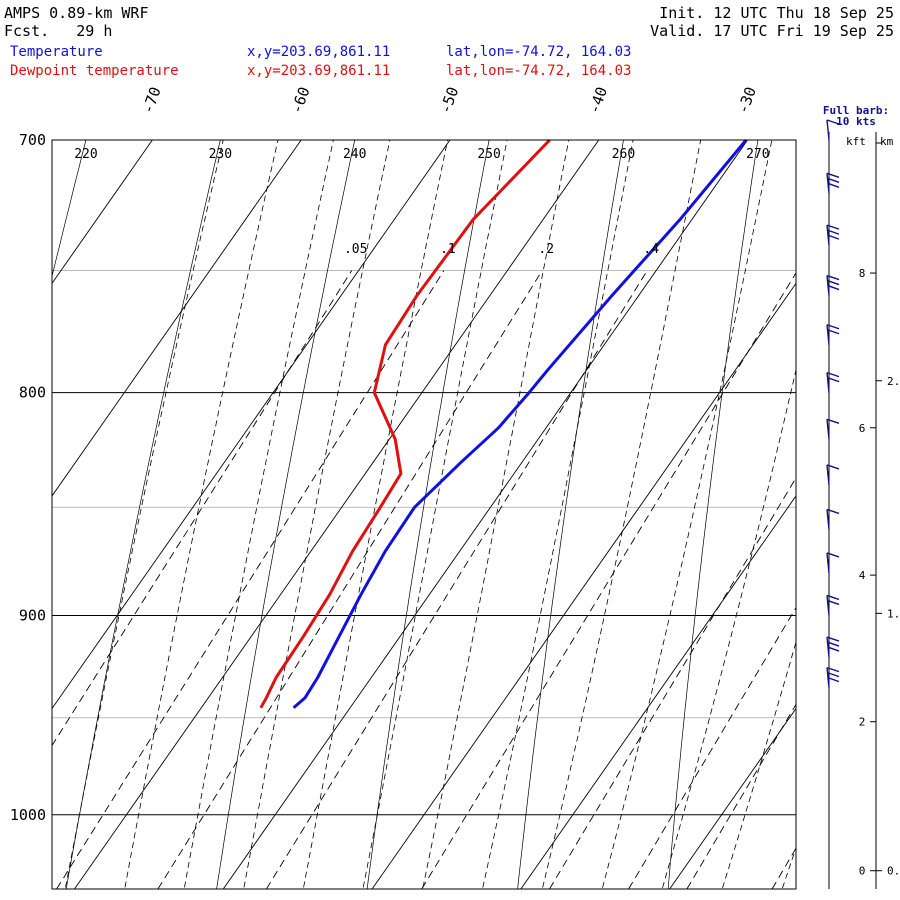  Describe the element at coordinates (355, 249) in the screenshot. I see `mixing-ratio-label: .05` at that location.